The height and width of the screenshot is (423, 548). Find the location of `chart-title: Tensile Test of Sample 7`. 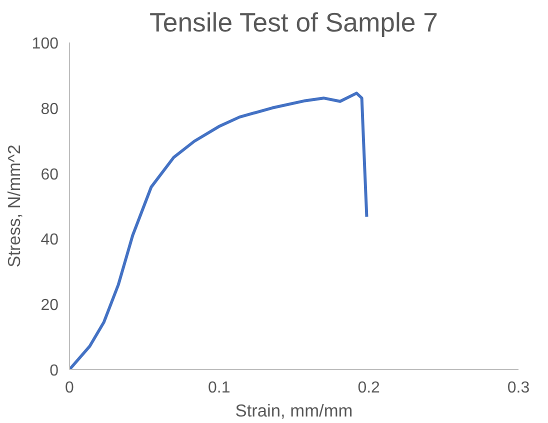

chart-title: Tensile Test of Sample 7 is located at coordinates (294, 23).